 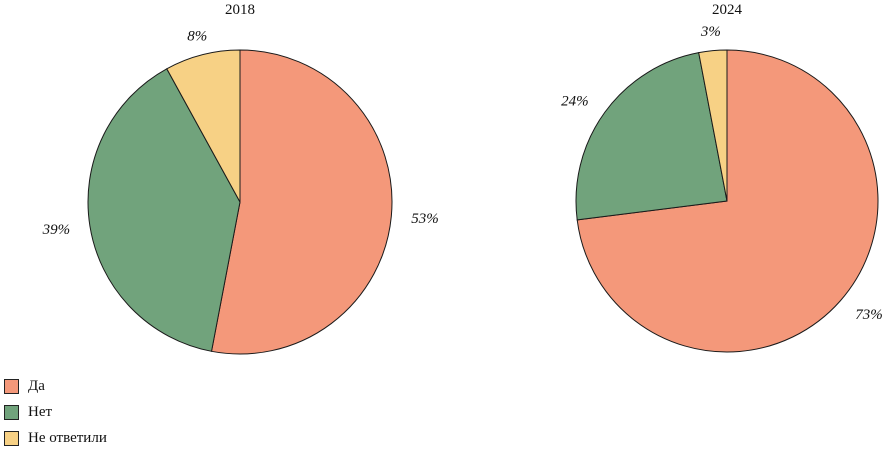 What do you see at coordinates (36, 385) in the screenshot?
I see `legend-label-yes: Да` at bounding box center [36, 385].